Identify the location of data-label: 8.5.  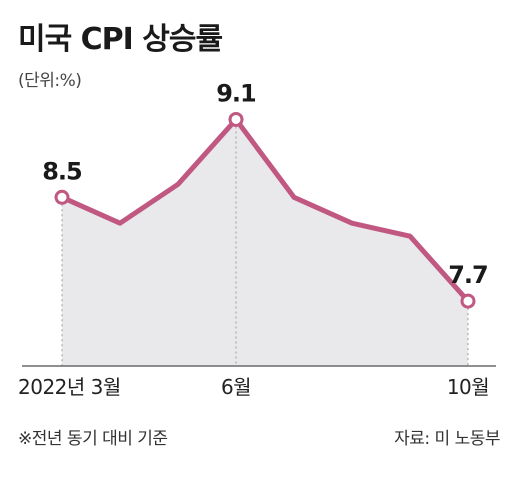
(62, 171).